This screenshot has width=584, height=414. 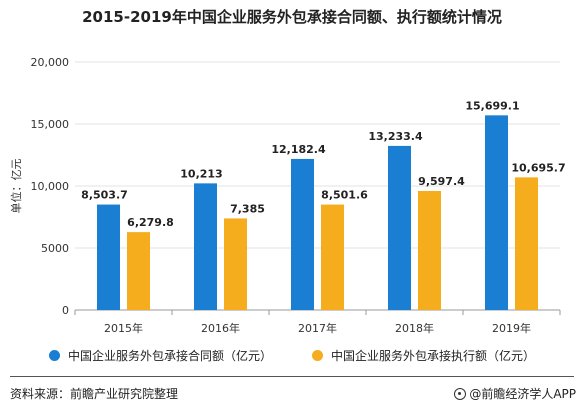 I want to click on data-label-execution: 6,279.8, so click(x=150, y=222).